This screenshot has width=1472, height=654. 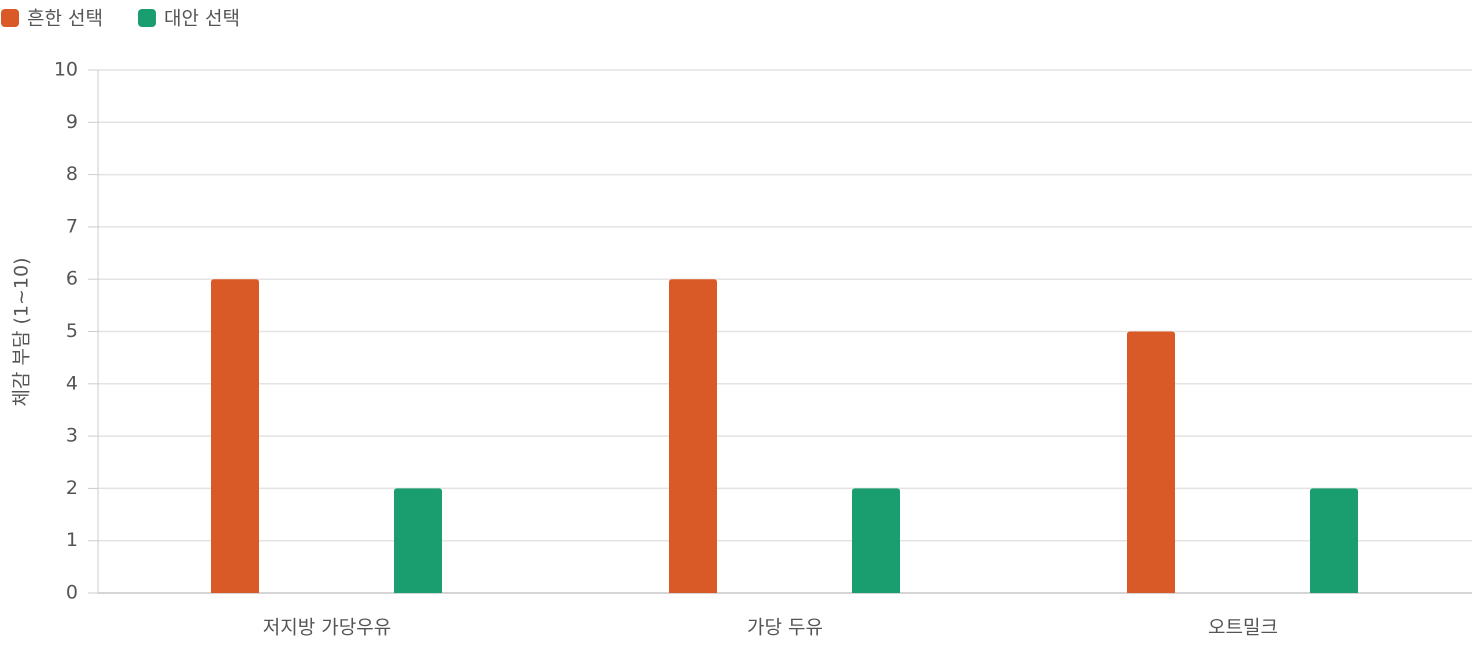 I want to click on y-tick-label: 0, so click(x=72, y=593).